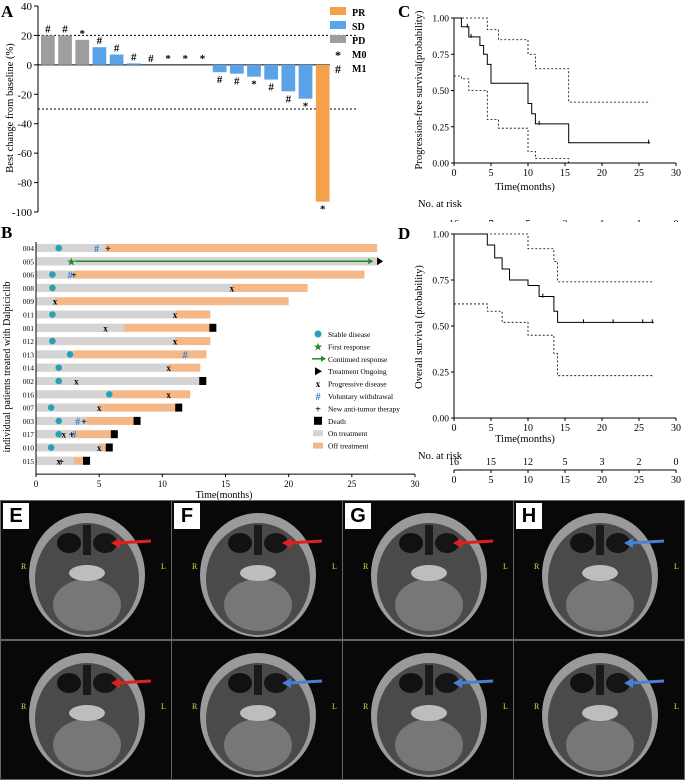  What do you see at coordinates (29, 434) in the screenshot?
I see `patient-label: 017` at bounding box center [29, 434].